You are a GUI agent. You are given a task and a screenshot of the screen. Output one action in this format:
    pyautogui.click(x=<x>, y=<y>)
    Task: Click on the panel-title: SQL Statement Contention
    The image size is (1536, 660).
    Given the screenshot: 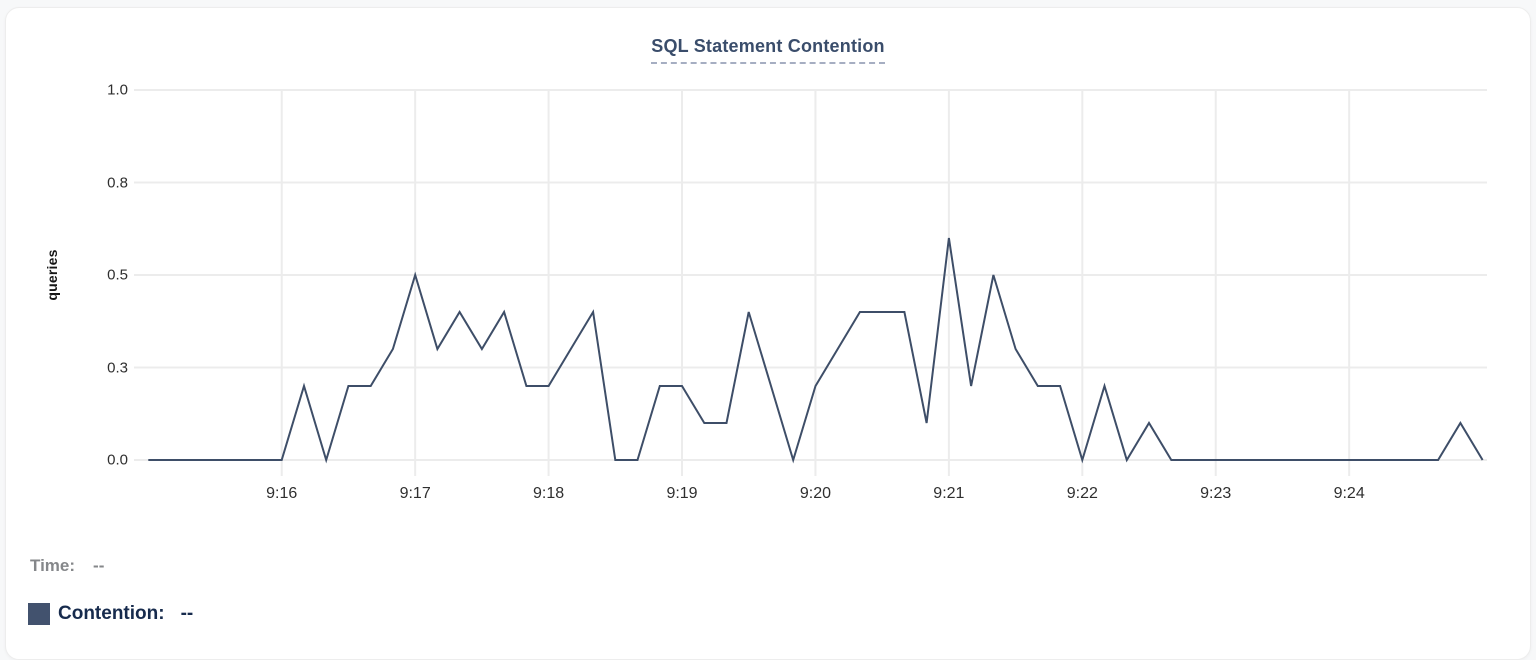 What is the action you would take?
    pyautogui.click(x=768, y=50)
    